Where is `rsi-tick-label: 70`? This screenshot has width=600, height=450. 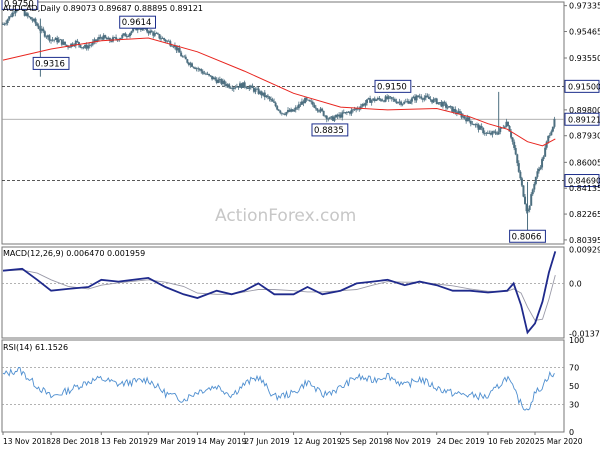
rsi-tick-label: 70 is located at coordinates (574, 368).